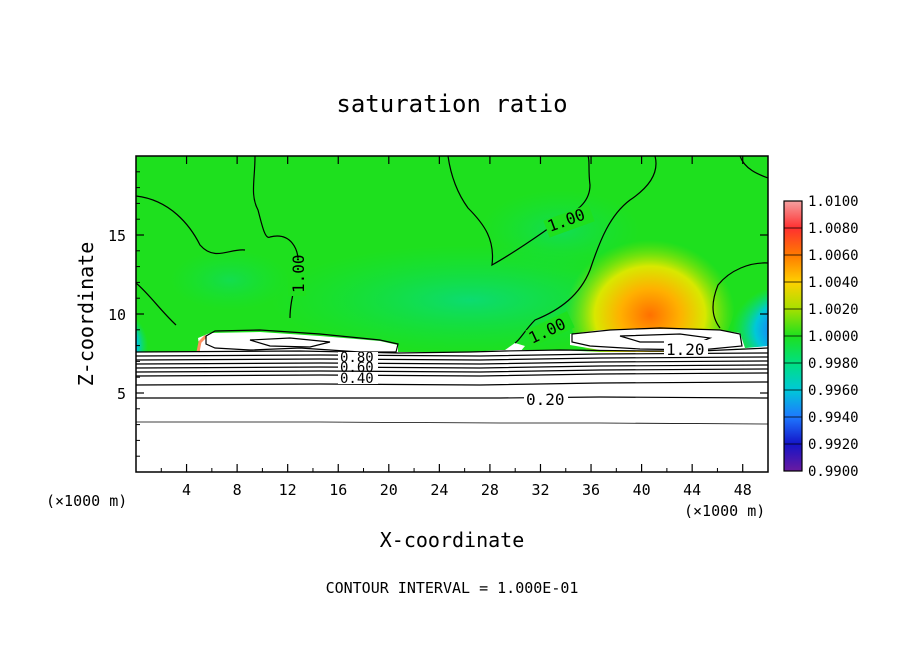  What do you see at coordinates (833, 256) in the screenshot?
I see `colorbar-label: 1.0060` at bounding box center [833, 256].